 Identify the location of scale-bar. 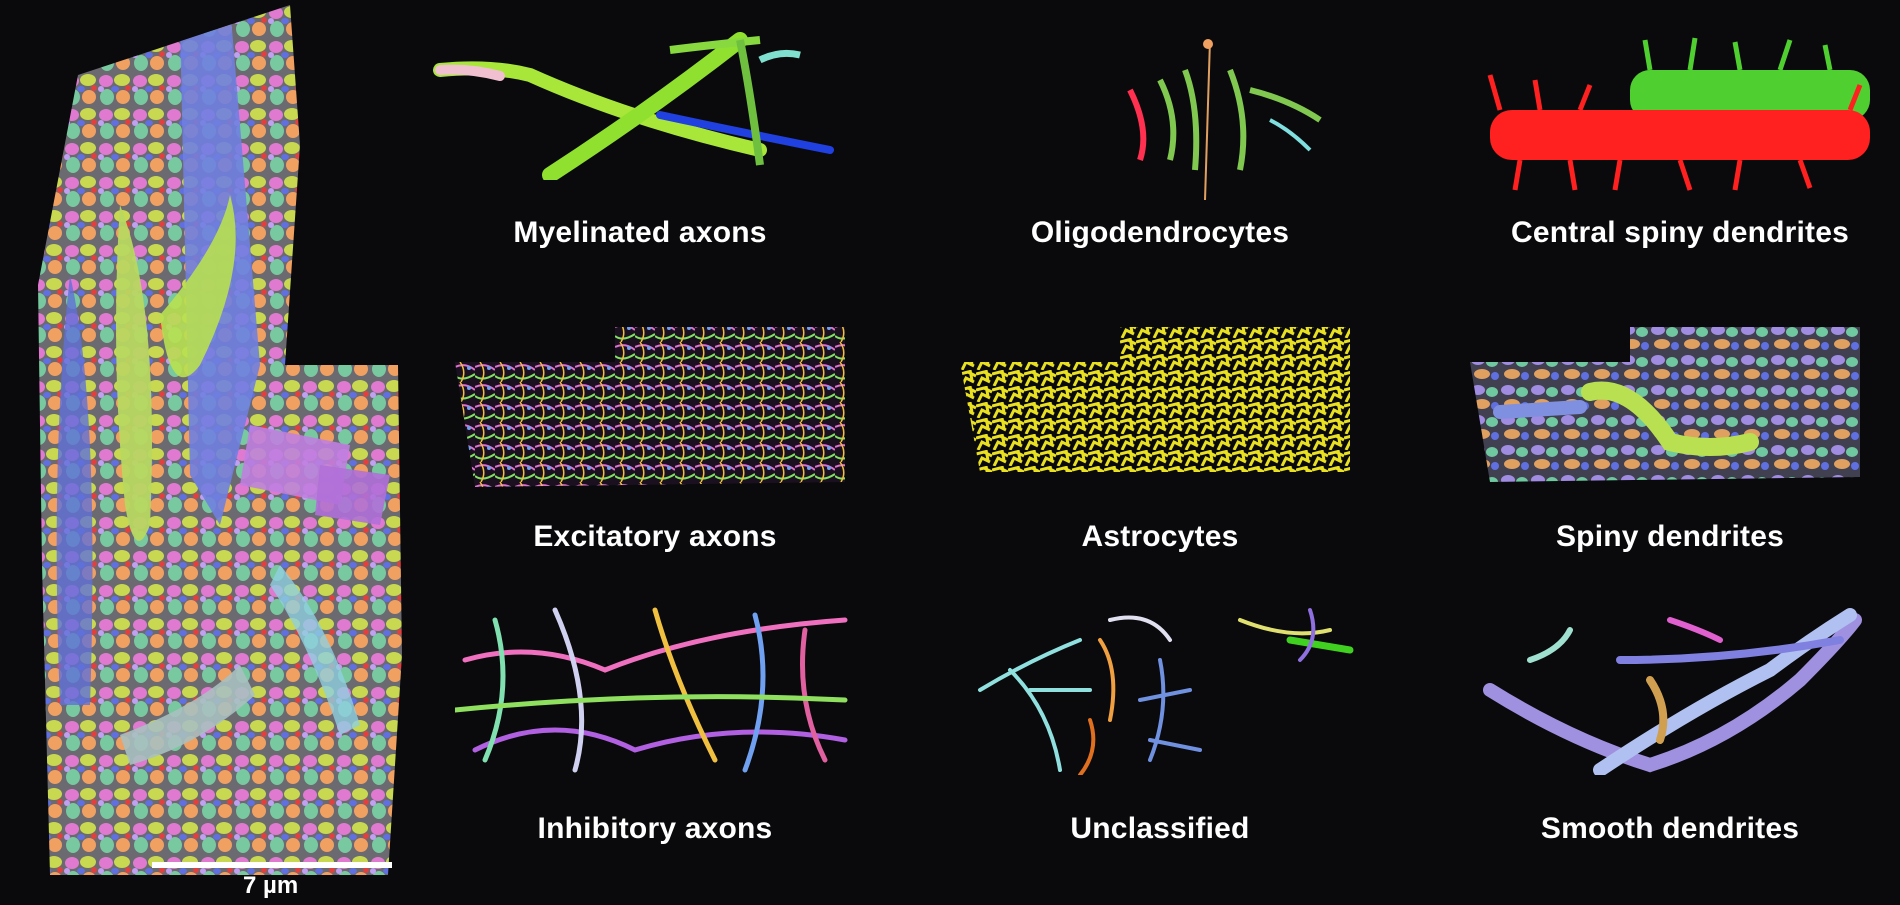
(272, 865).